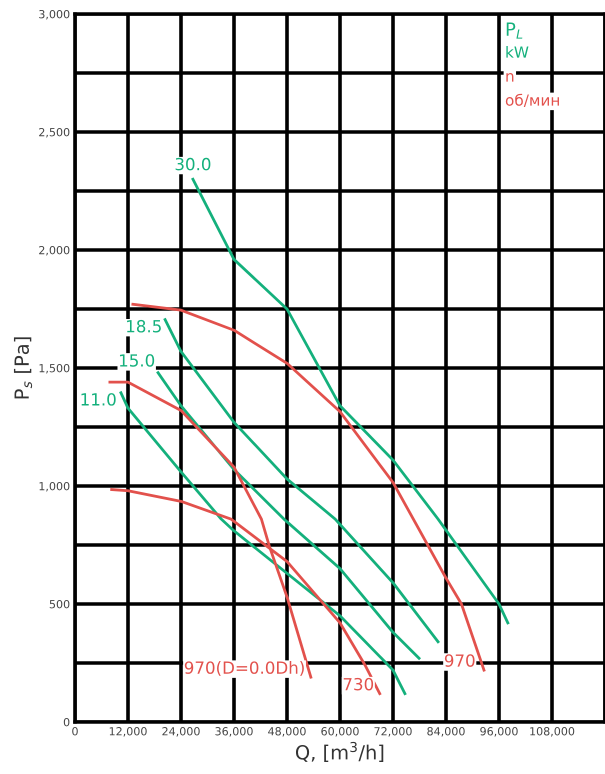  What do you see at coordinates (244, 668) in the screenshot?
I see `series-label: 970(D=0.0Dh)` at bounding box center [244, 668].